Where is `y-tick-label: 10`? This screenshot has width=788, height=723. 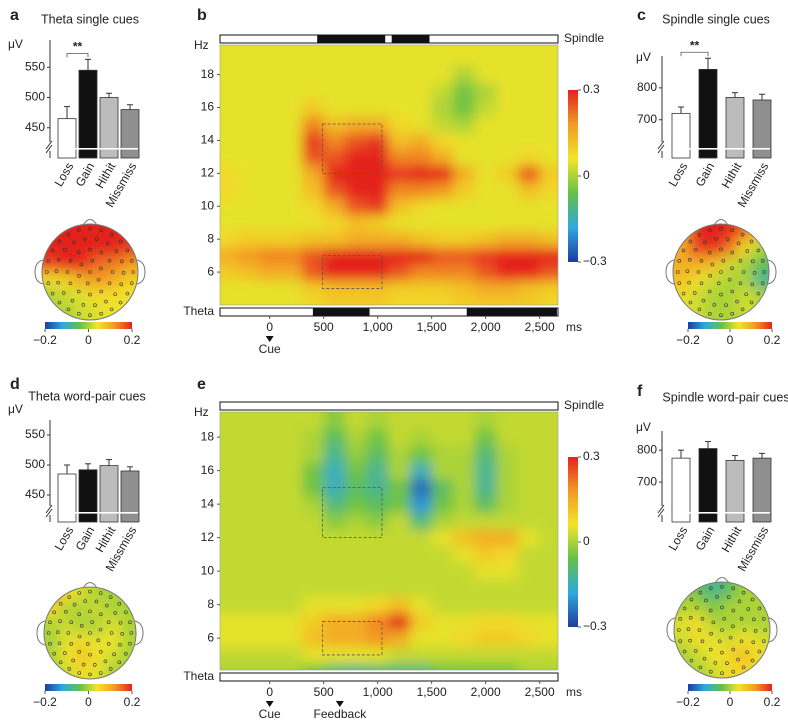
y-tick-label: 10 is located at coordinates (208, 205).